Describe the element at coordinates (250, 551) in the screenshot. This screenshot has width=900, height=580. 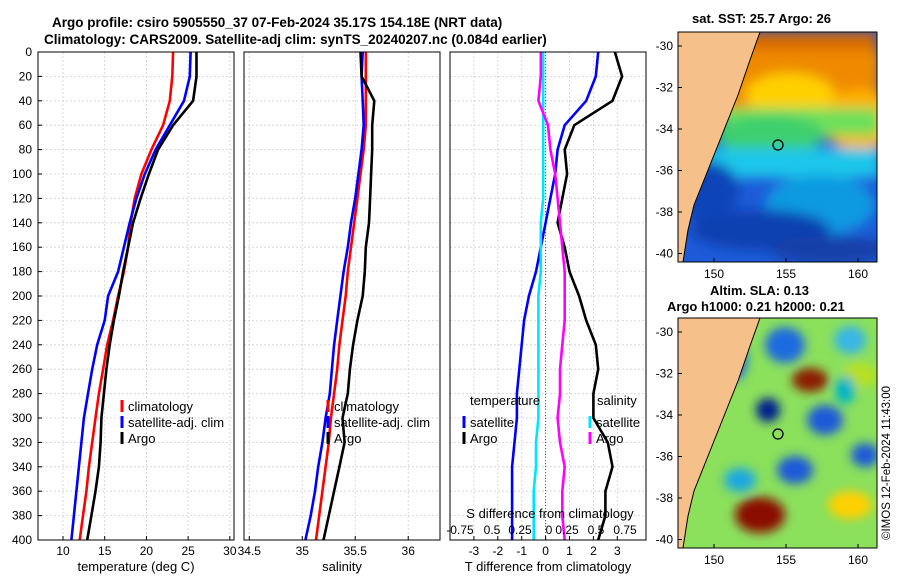
I see `x-tick-label: 34.5` at that location.